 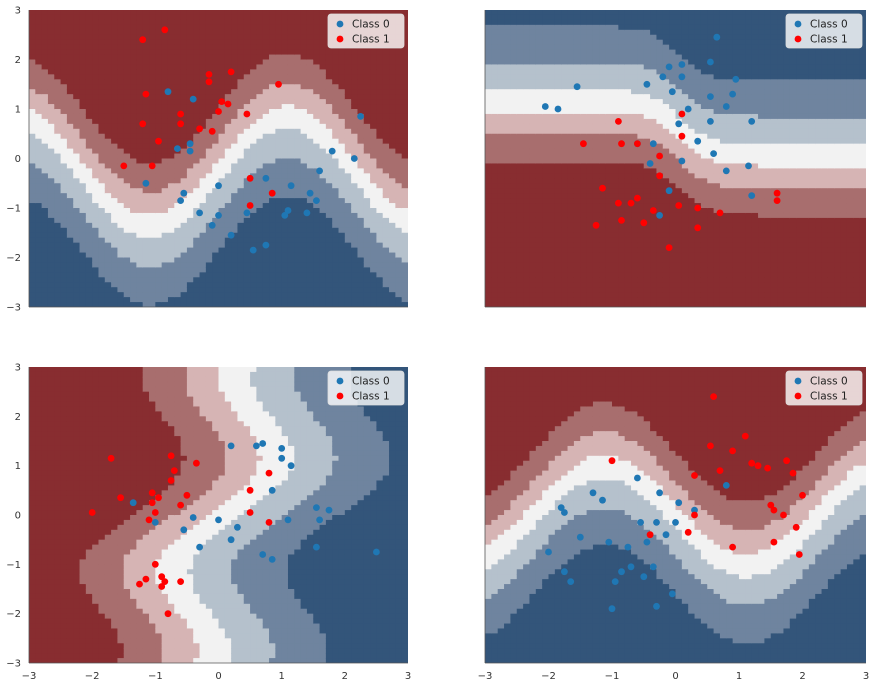 What do you see at coordinates (866, 676) in the screenshot?
I see `x-tick-label: 3` at bounding box center [866, 676].